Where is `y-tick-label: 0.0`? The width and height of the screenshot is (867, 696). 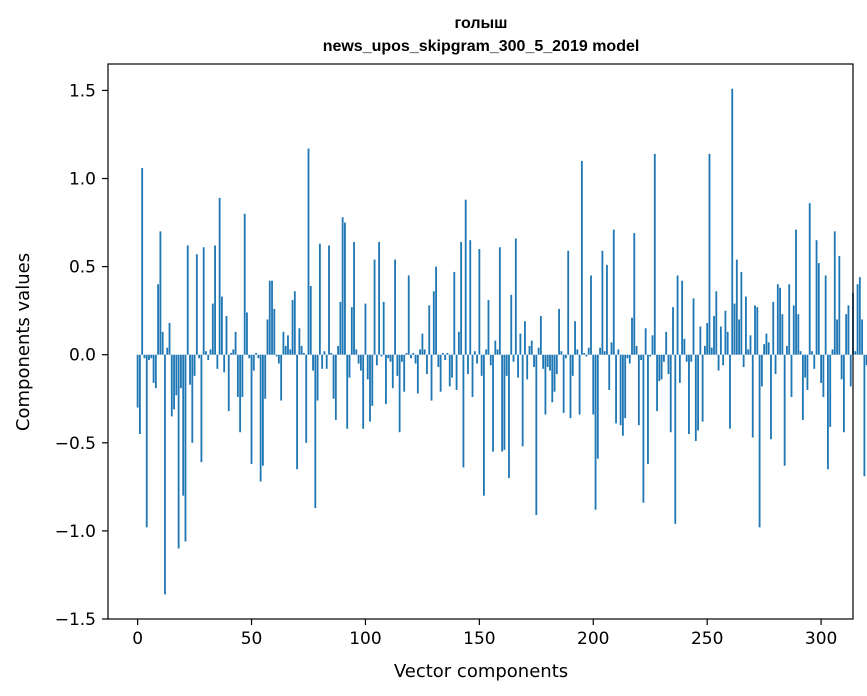
y-tick-label: 0.0 is located at coordinates (82, 356).